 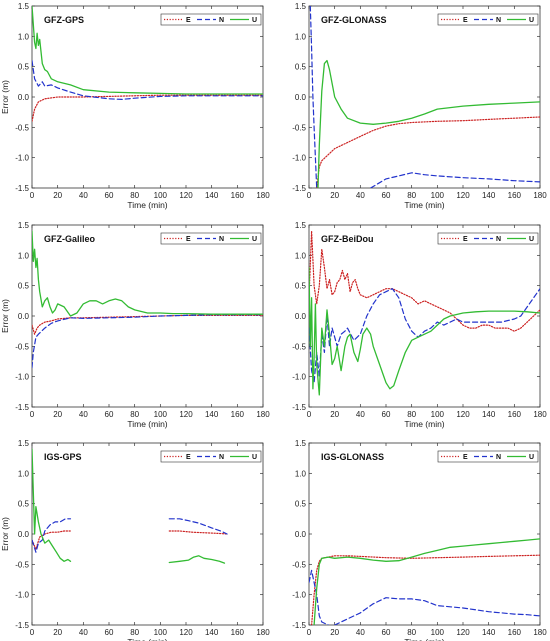 I want to click on panel-title: IGS-GPS, so click(x=63, y=457).